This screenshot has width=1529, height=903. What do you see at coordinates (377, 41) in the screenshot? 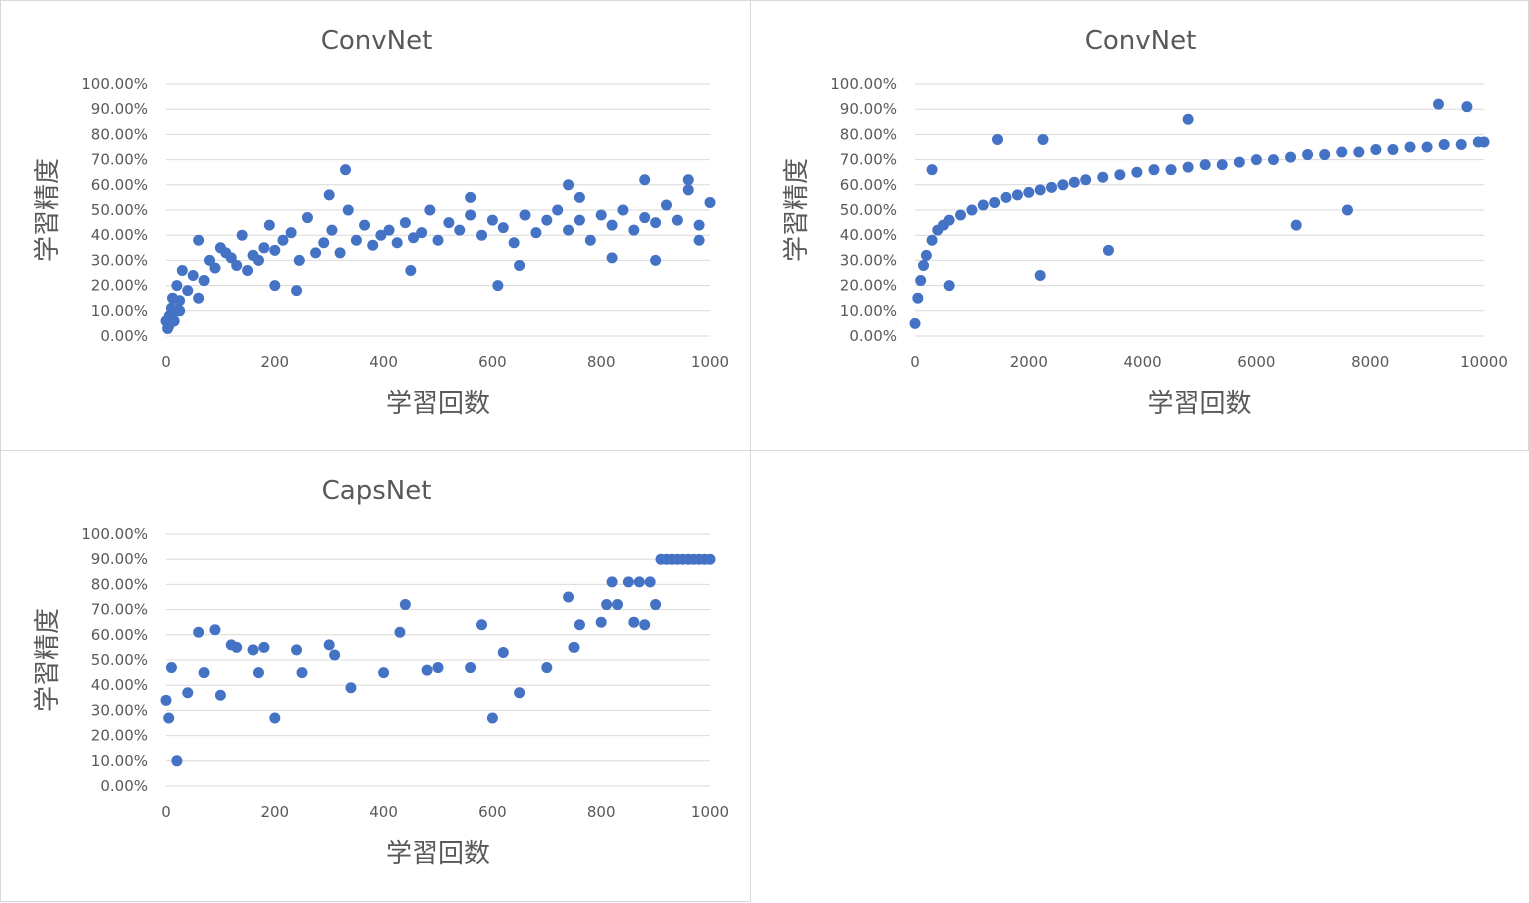
I see `chart-title: ConvNet` at bounding box center [377, 41].